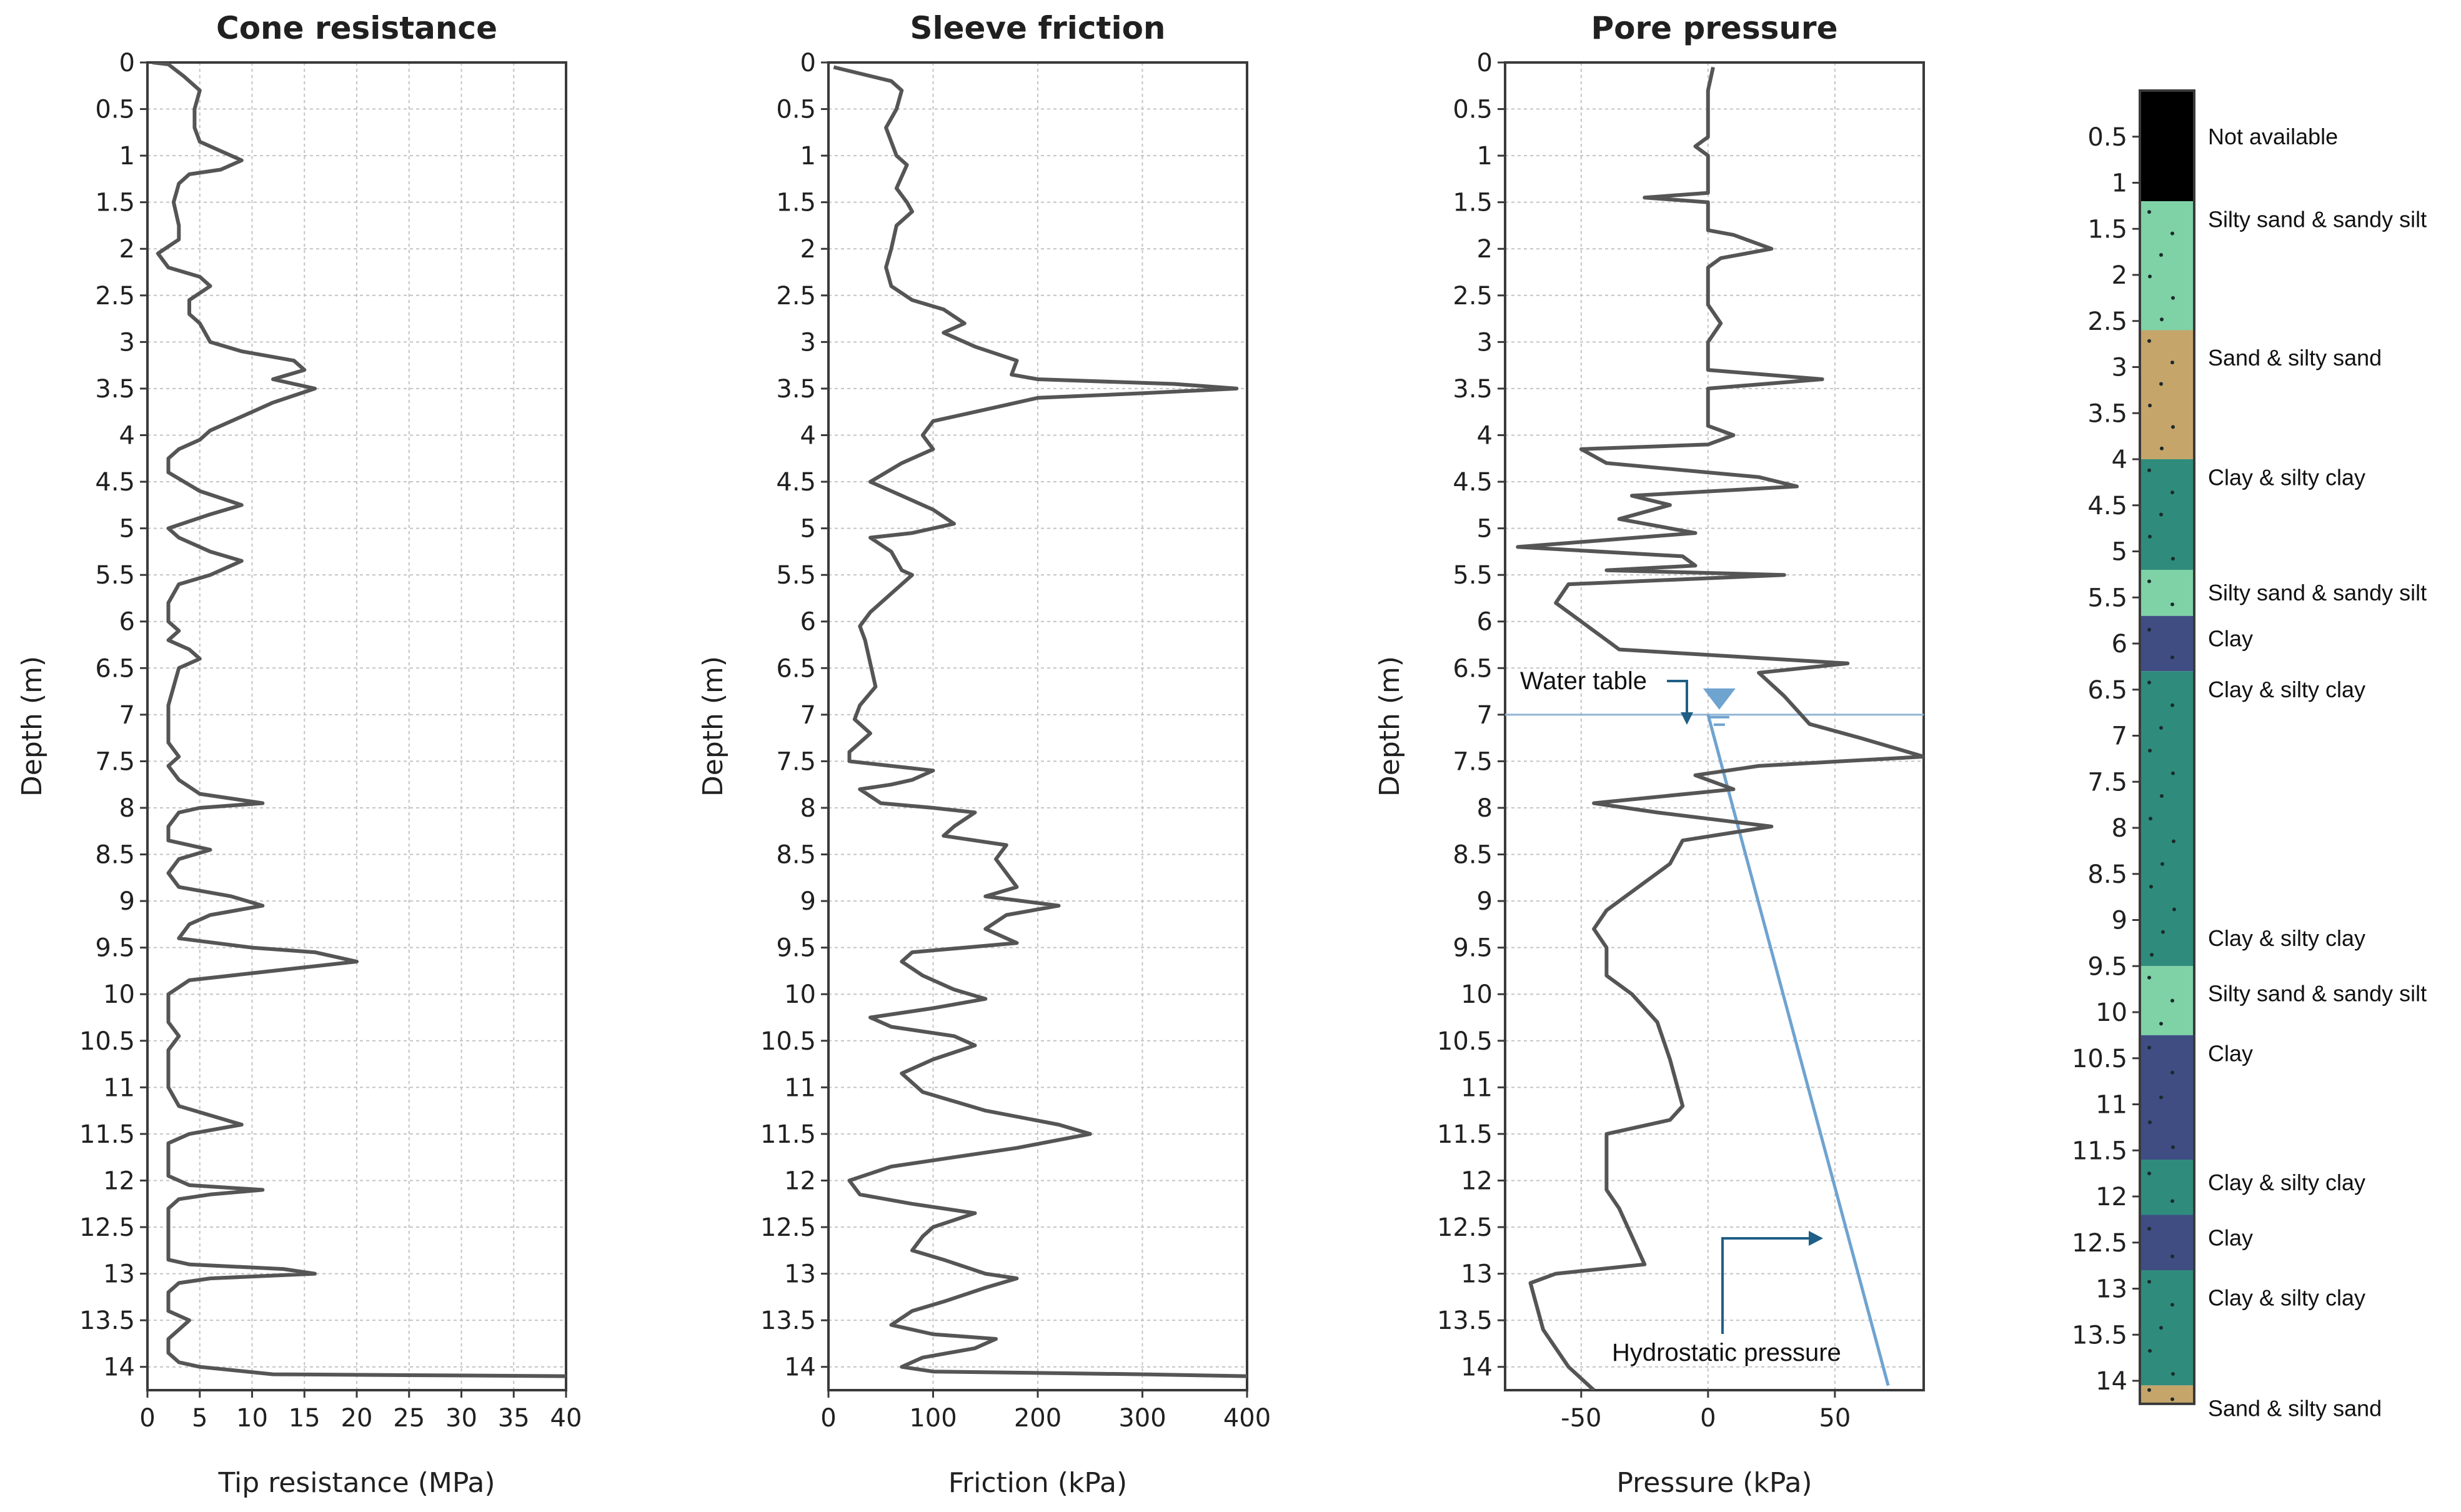  Describe the element at coordinates (1037, 1418) in the screenshot. I see `x-tick-label: 200` at that location.